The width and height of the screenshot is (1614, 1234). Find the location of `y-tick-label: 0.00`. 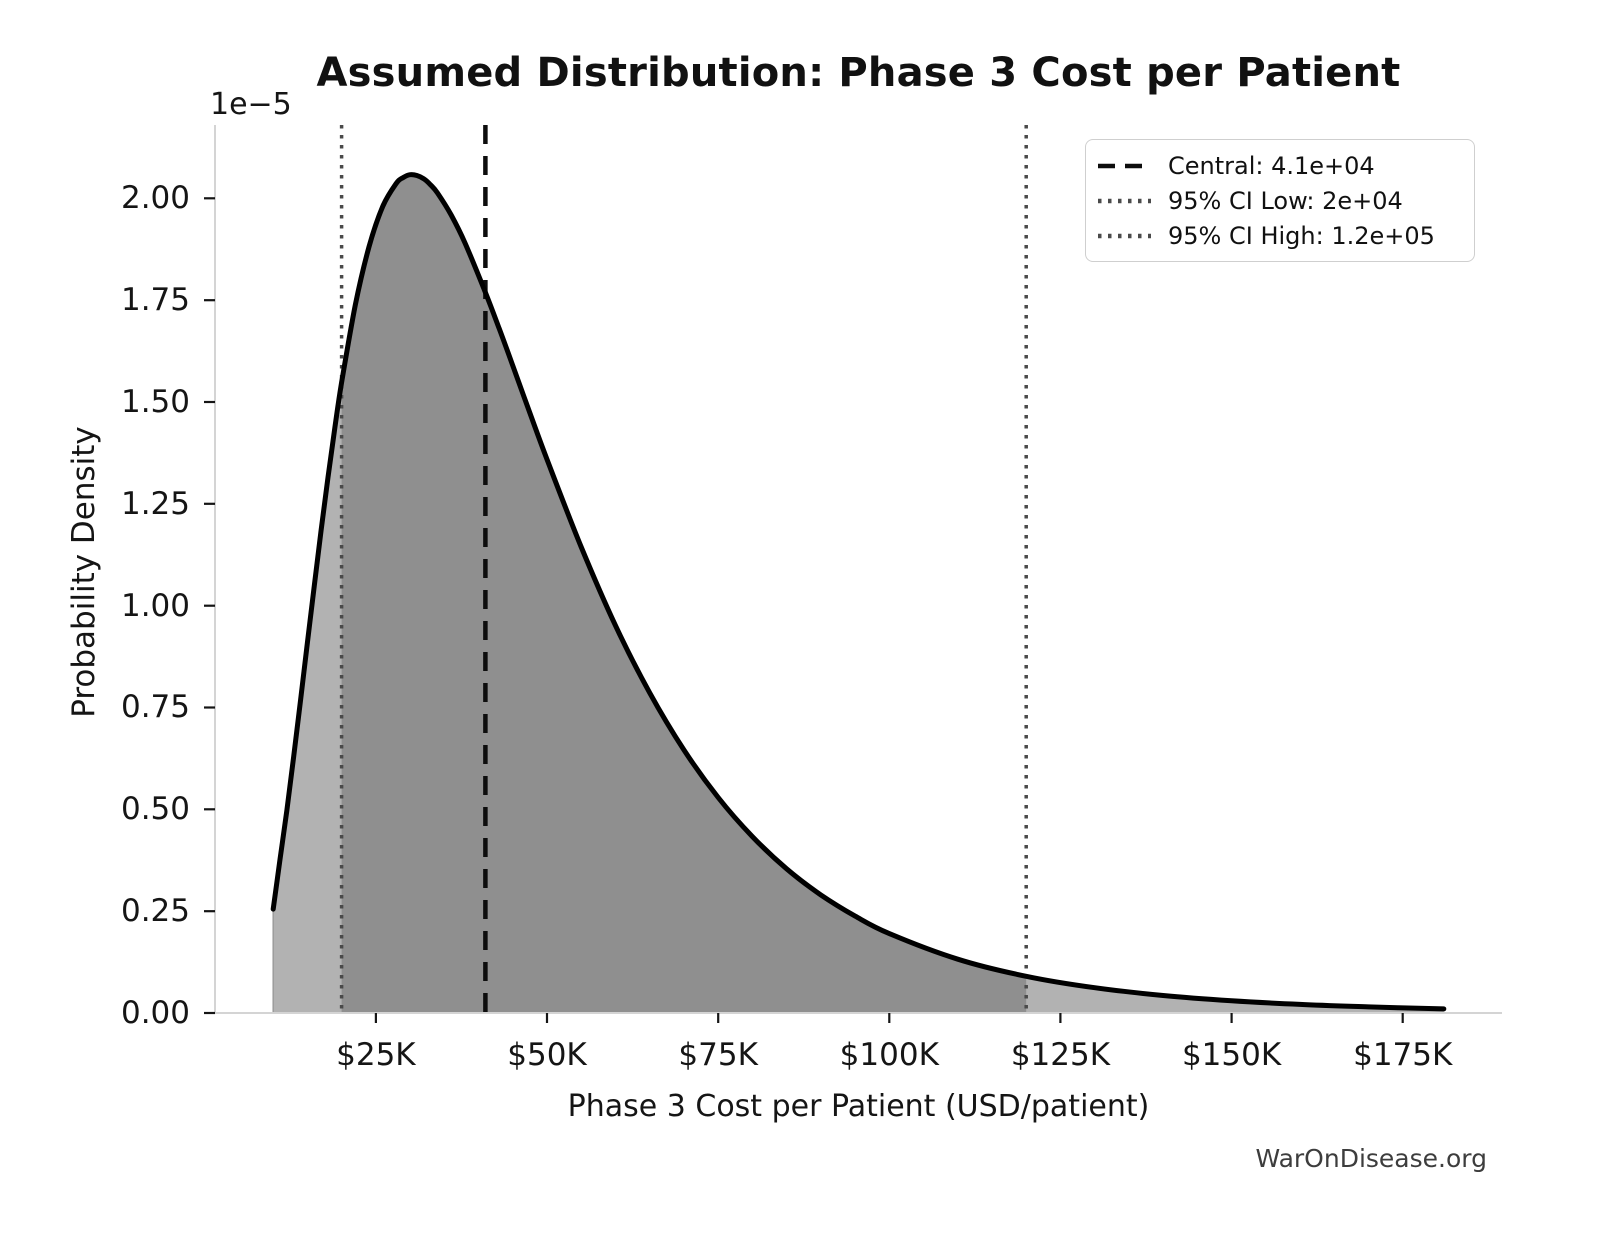

y-tick-label: 0.00 is located at coordinates (155, 1013).